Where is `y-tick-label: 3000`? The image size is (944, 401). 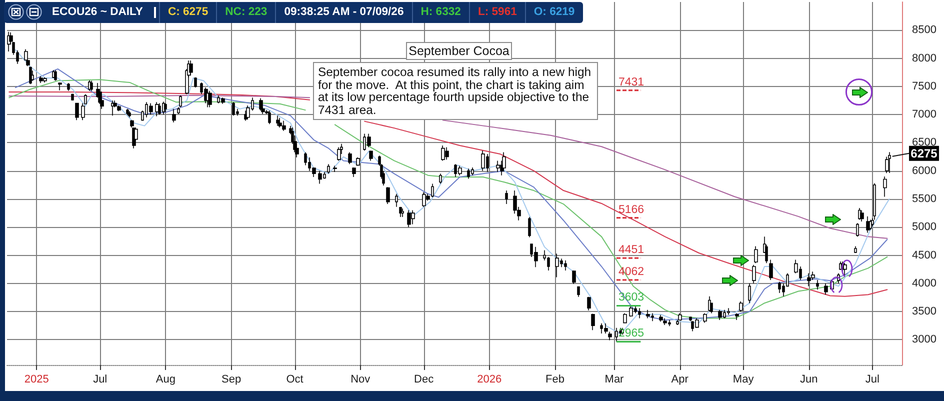
y-tick-label: 3000 is located at coordinates (924, 340).